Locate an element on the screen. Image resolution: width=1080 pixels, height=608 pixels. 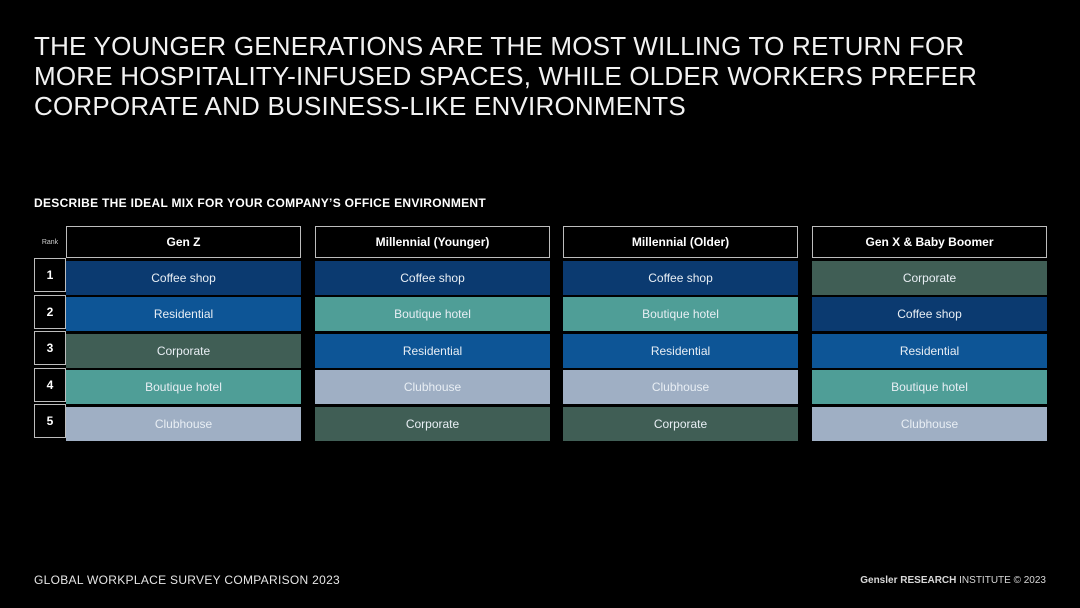
rank-header: Rank is located at coordinates (50, 242).